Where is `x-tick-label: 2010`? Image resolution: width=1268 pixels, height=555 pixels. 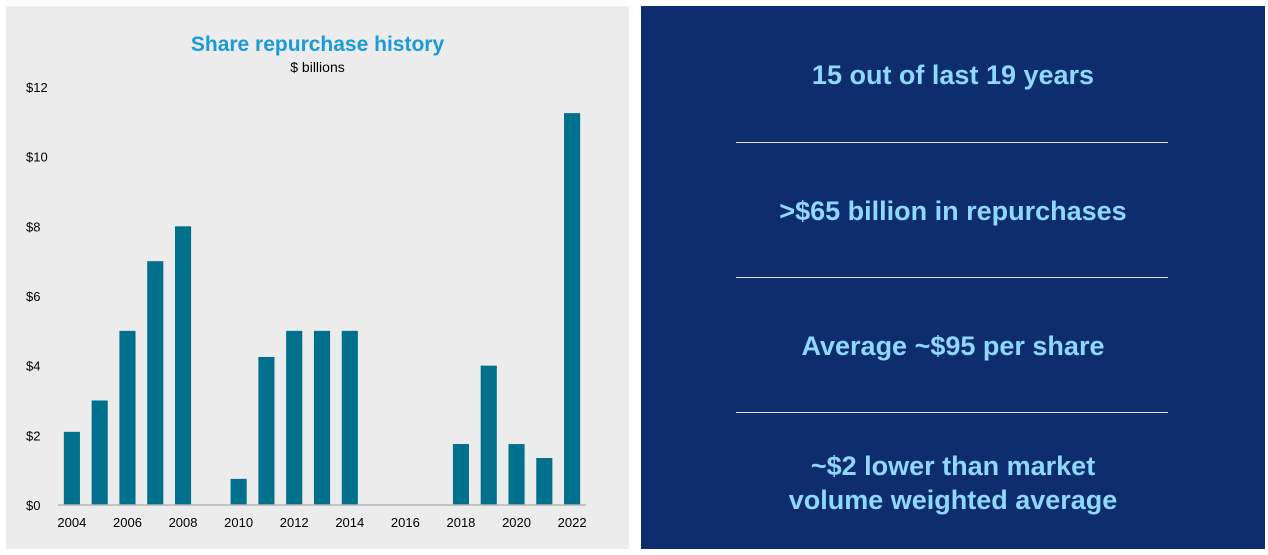
x-tick-label: 2010 is located at coordinates (238, 522).